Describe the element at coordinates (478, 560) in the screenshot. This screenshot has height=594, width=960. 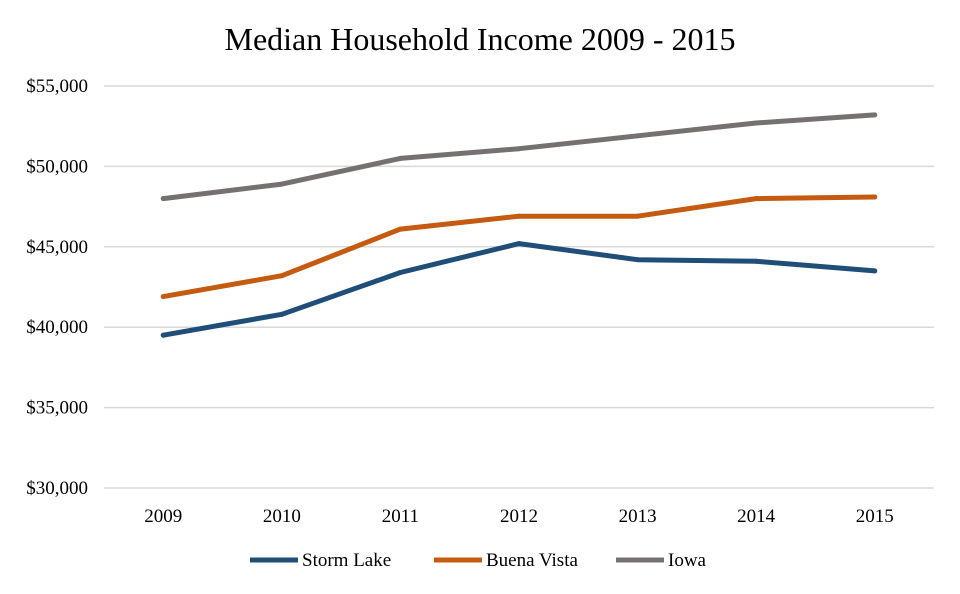
I see `legend: Storm Lake Buena Vista Iowa` at that location.